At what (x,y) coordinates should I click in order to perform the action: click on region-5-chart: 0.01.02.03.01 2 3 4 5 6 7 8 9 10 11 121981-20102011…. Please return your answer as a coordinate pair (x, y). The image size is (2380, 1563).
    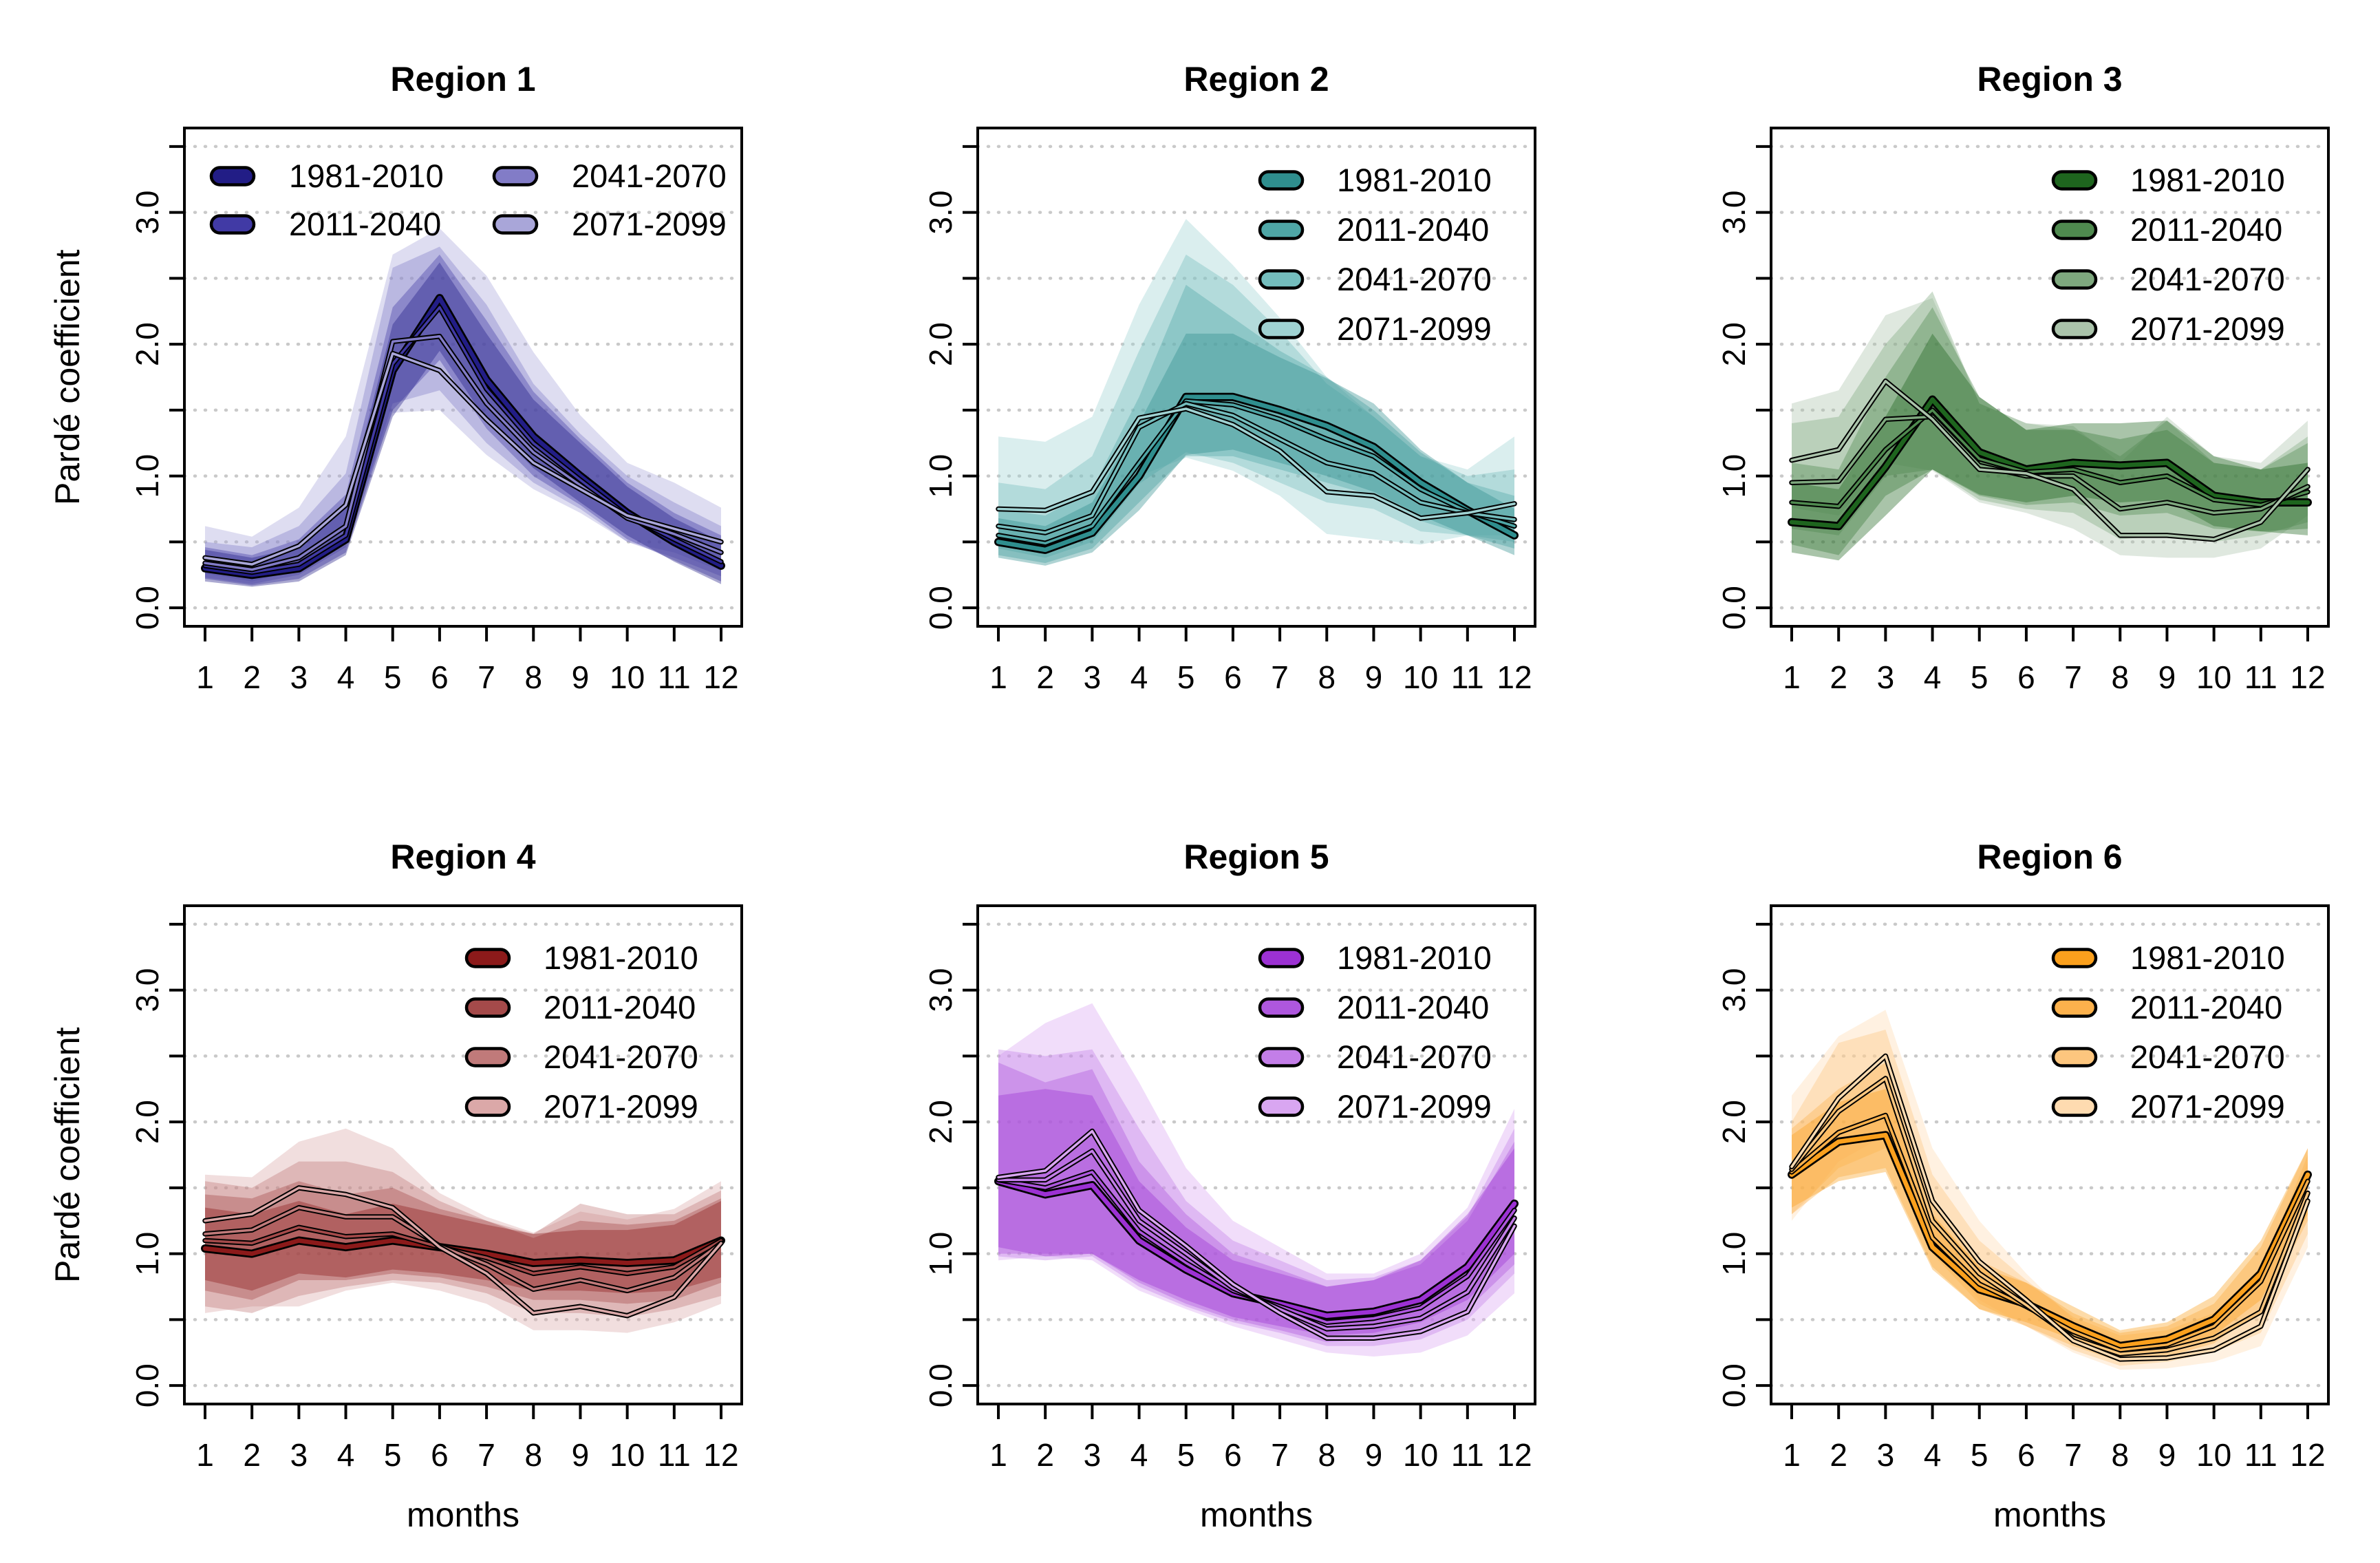
    Looking at the image, I should click on (1230, 1188).